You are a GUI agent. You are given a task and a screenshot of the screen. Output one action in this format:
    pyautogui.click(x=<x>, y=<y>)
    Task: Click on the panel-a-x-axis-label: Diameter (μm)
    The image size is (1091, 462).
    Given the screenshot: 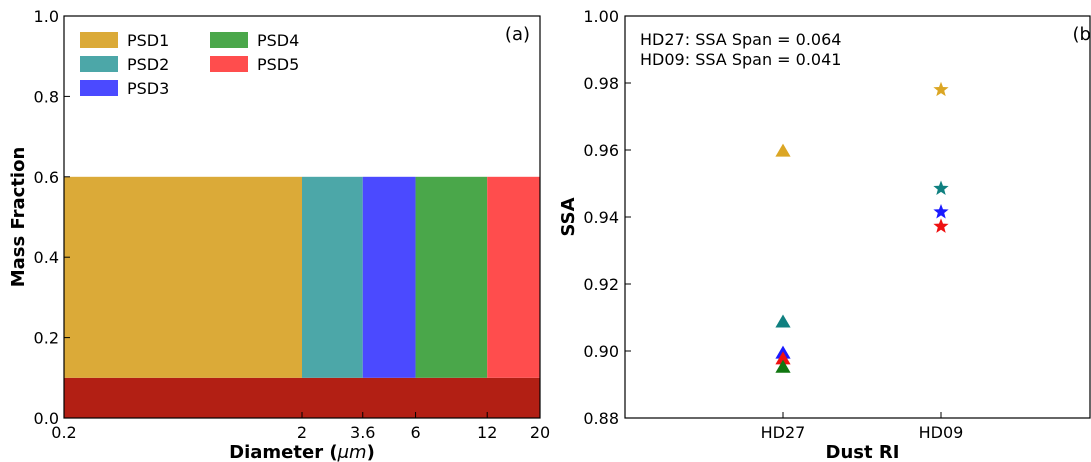 What is the action you would take?
    pyautogui.click(x=302, y=452)
    